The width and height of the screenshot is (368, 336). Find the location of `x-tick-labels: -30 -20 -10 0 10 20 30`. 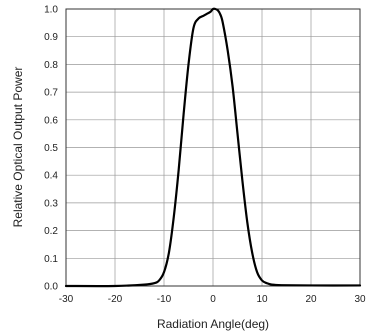

x-tick-labels: -30 -20 -10 0 10 20 30 is located at coordinates (212, 299).